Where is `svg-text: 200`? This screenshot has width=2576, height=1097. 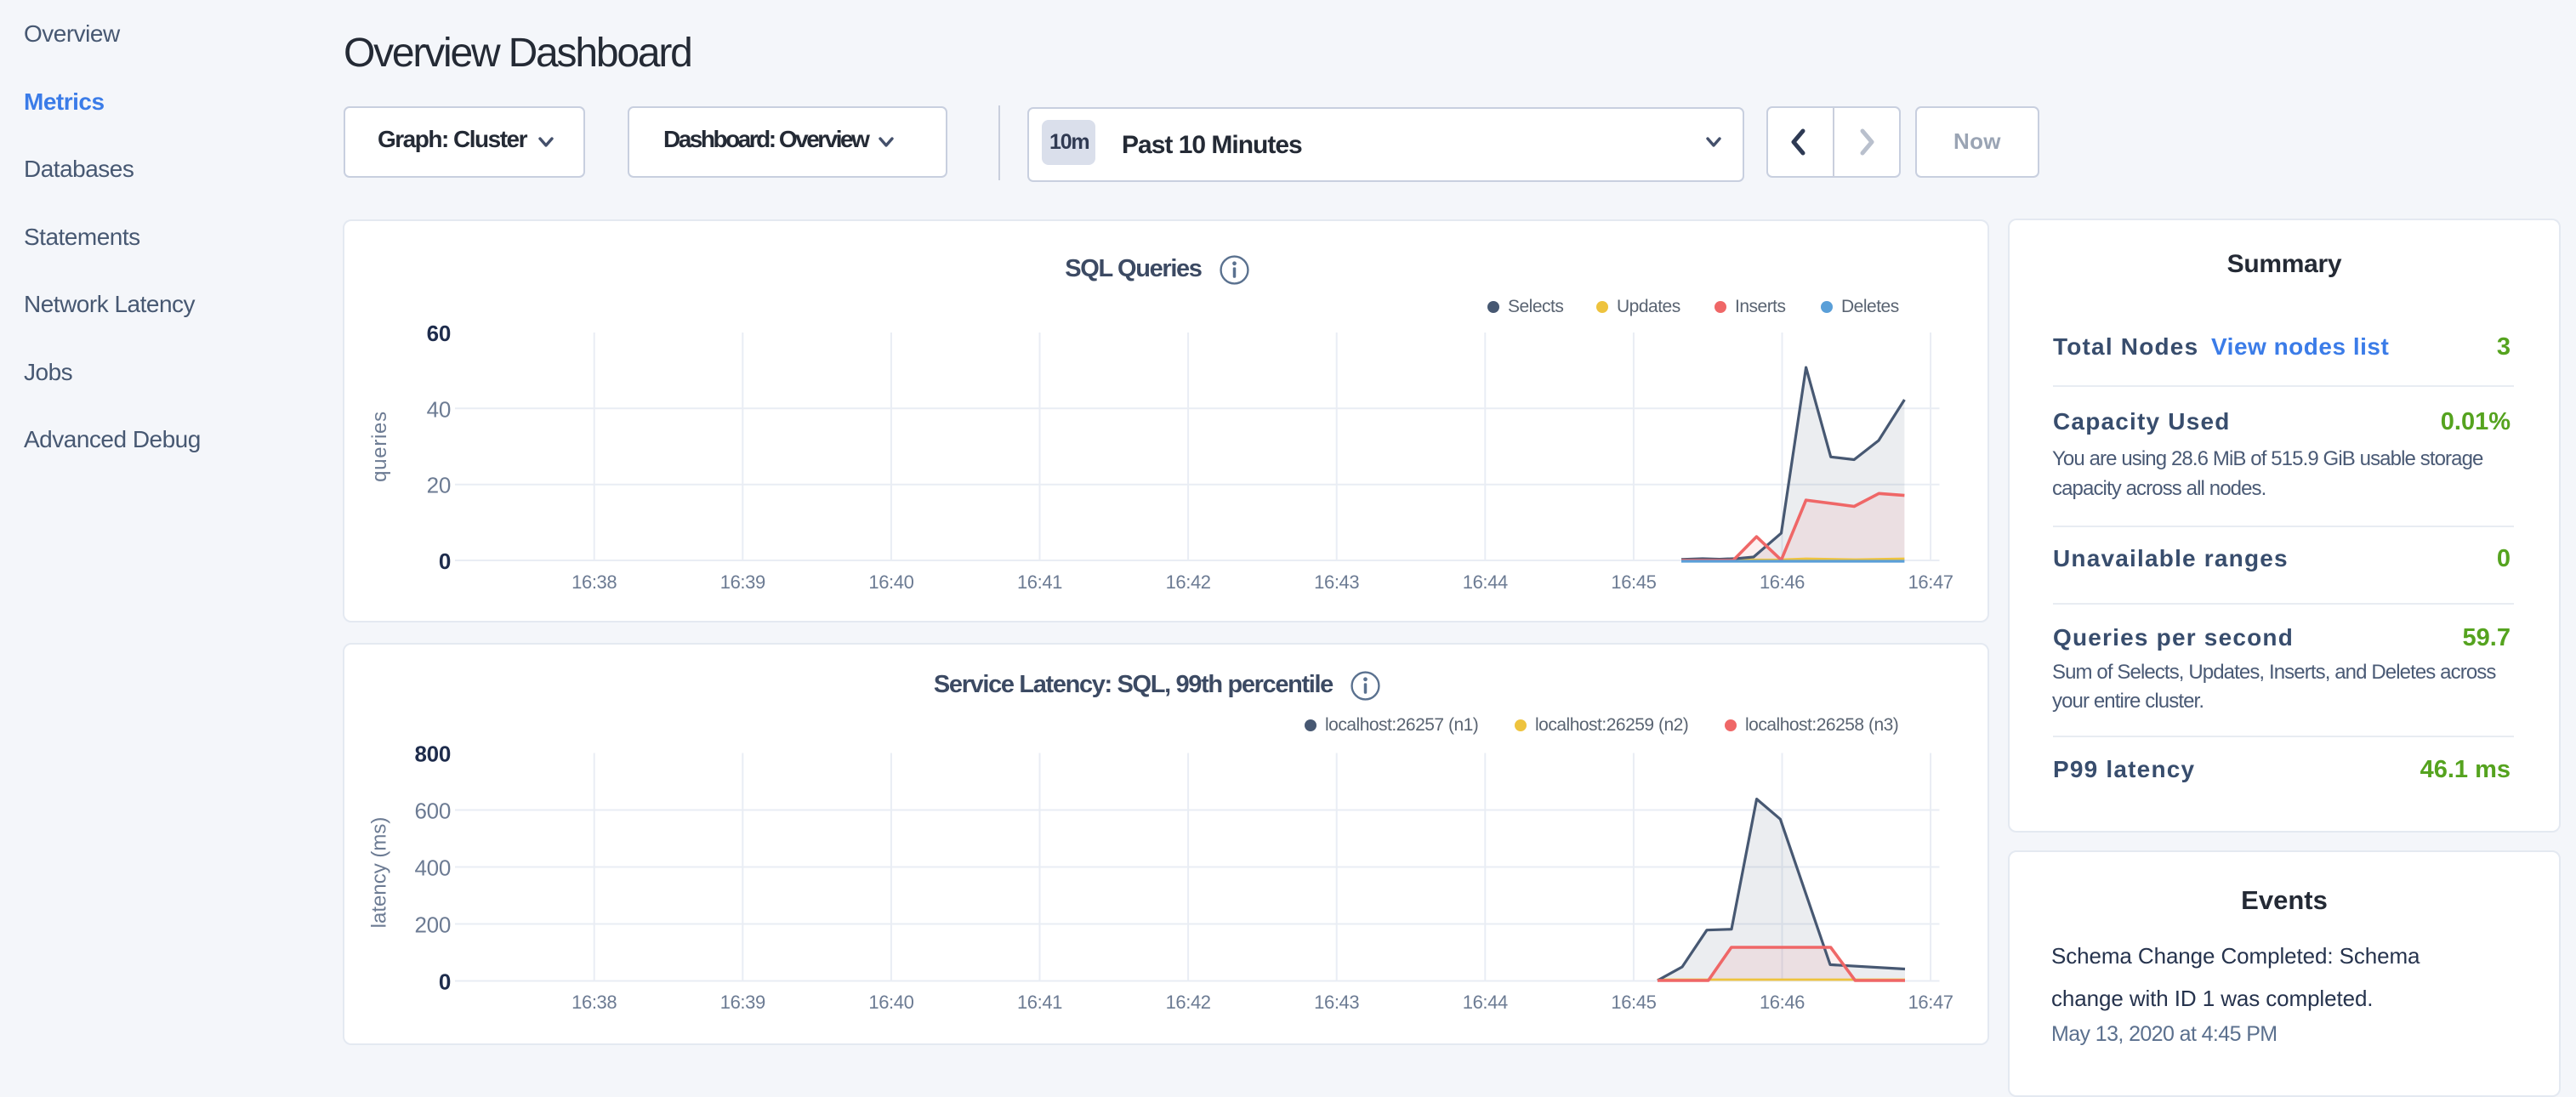 svg-text: 200 is located at coordinates (433, 925).